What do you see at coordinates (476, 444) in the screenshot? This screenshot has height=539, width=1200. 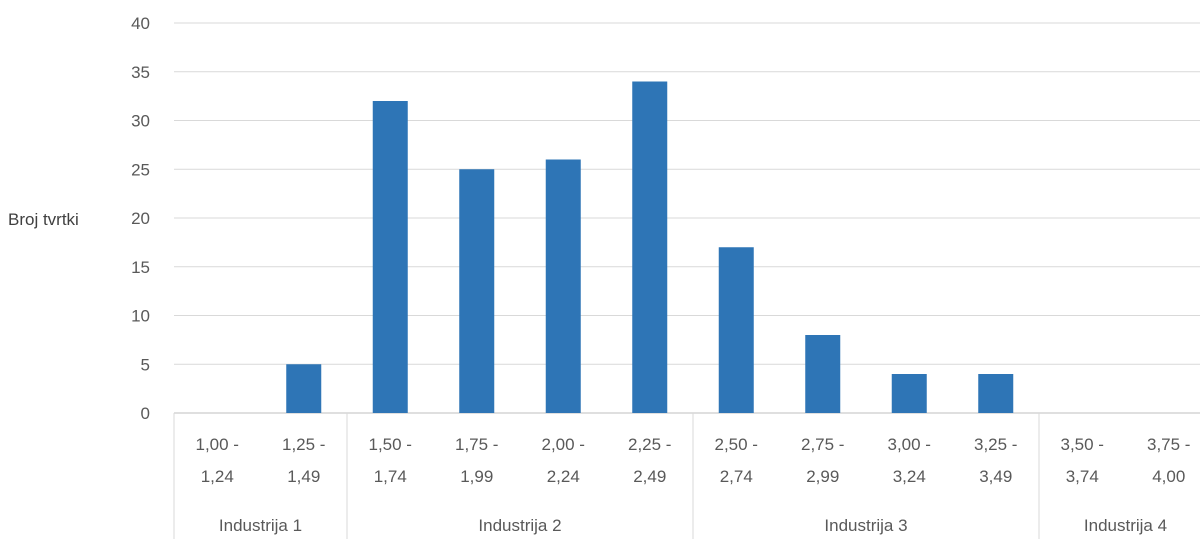 I see `x-tick-label: 1,75 -` at bounding box center [476, 444].